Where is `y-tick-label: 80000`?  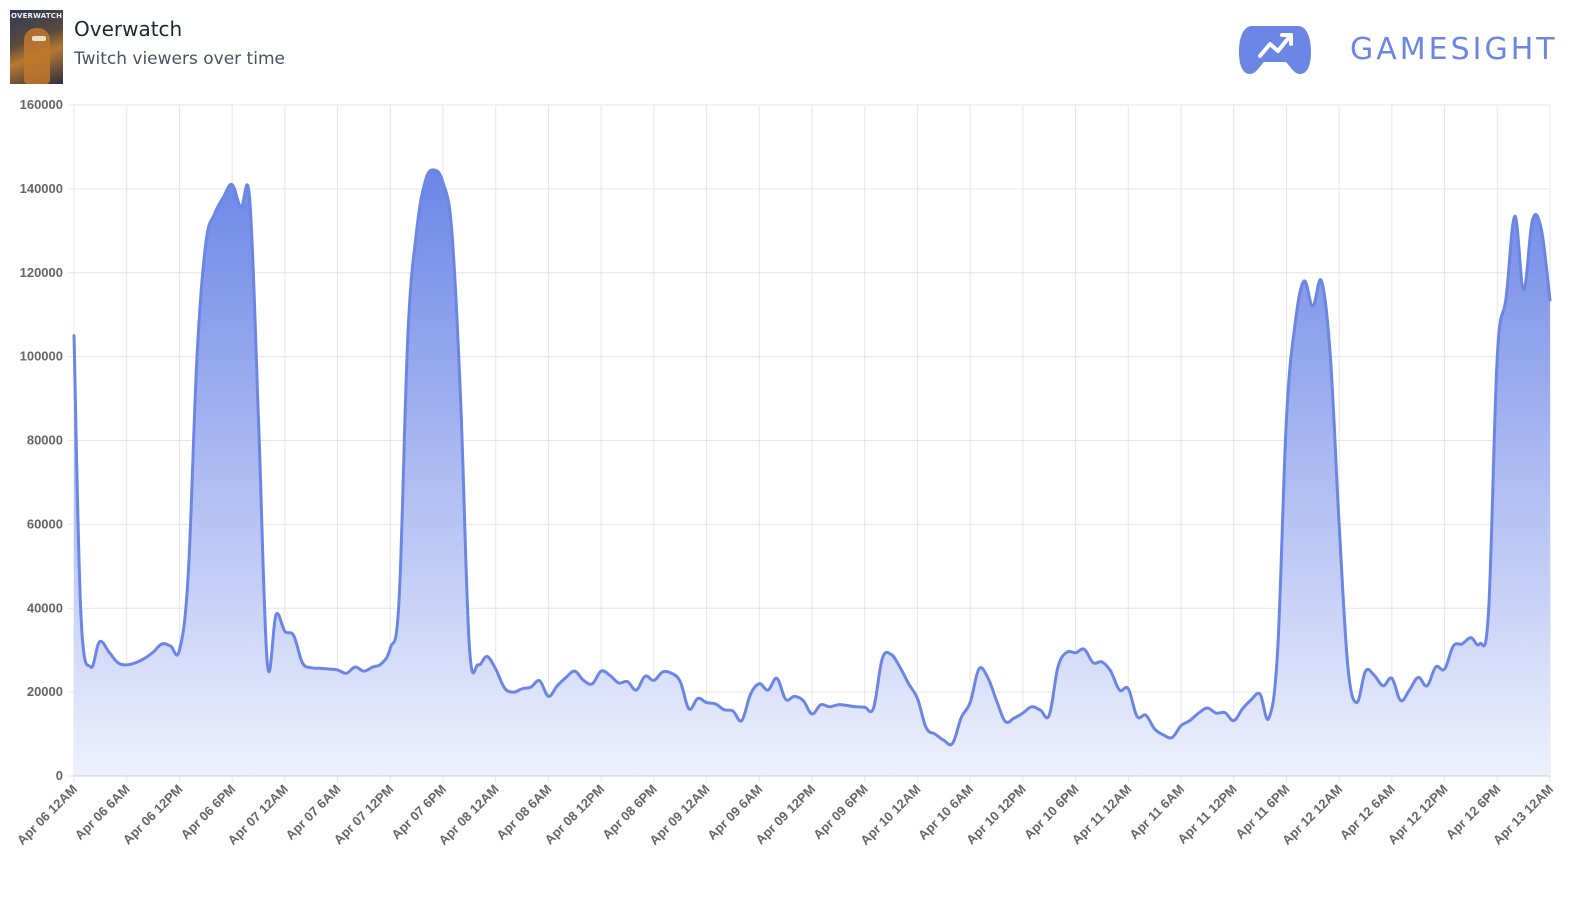 y-tick-label: 80000 is located at coordinates (45, 440).